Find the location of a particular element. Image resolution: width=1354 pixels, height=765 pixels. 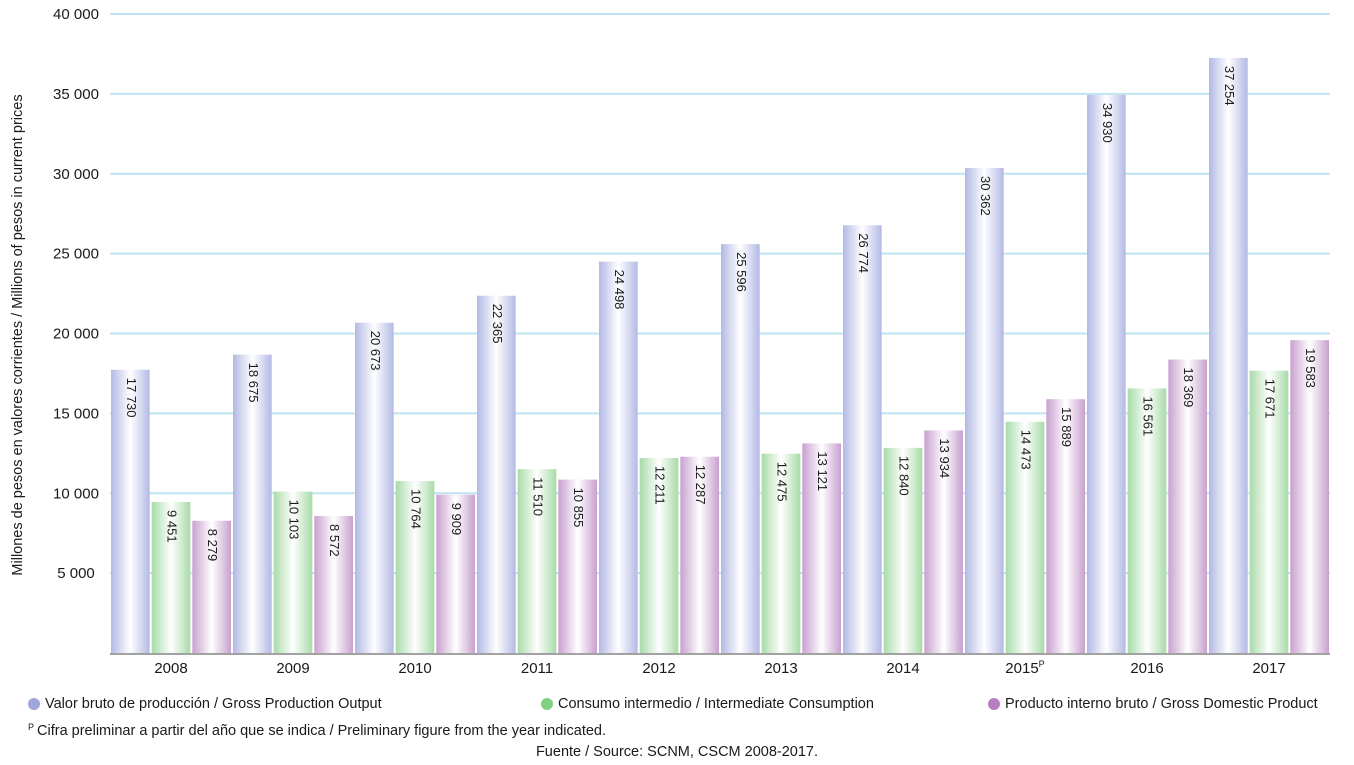

x-tick-label: 2010 is located at coordinates (414, 668).